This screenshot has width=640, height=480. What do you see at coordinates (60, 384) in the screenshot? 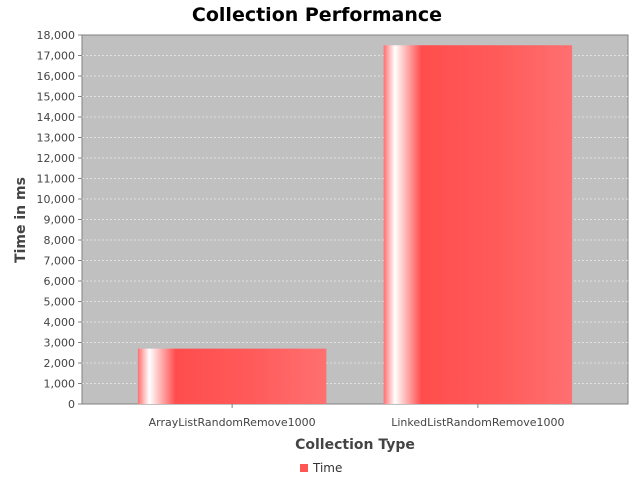
I see `y-tick-label: 1,000` at bounding box center [60, 384].